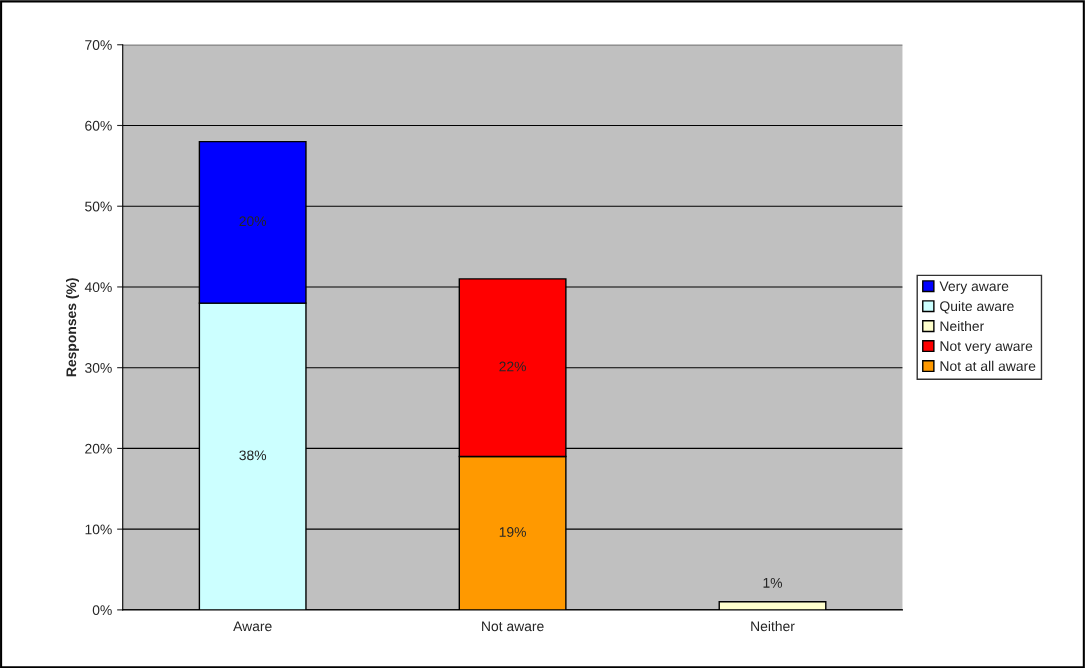 This screenshot has width=1086, height=668. Describe the element at coordinates (773, 626) in the screenshot. I see `x-tick-label: Neither` at that location.